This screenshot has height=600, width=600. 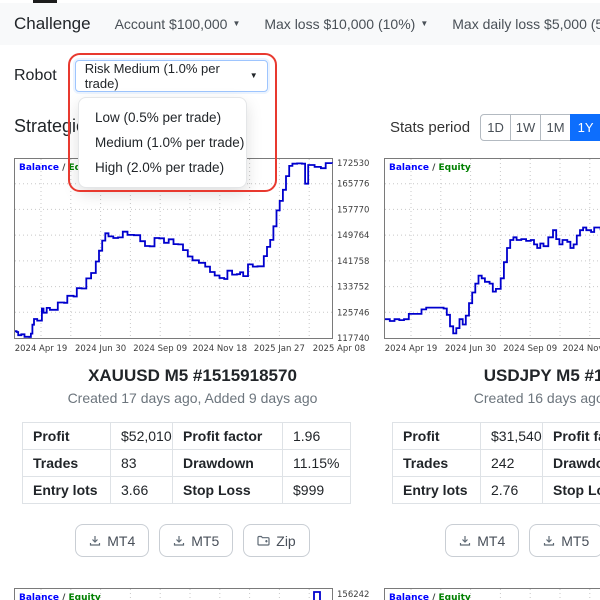 I want to click on max-daily-loss-menu: Max daily loss $5,000 (5%) ▼, so click(x=526, y=24).